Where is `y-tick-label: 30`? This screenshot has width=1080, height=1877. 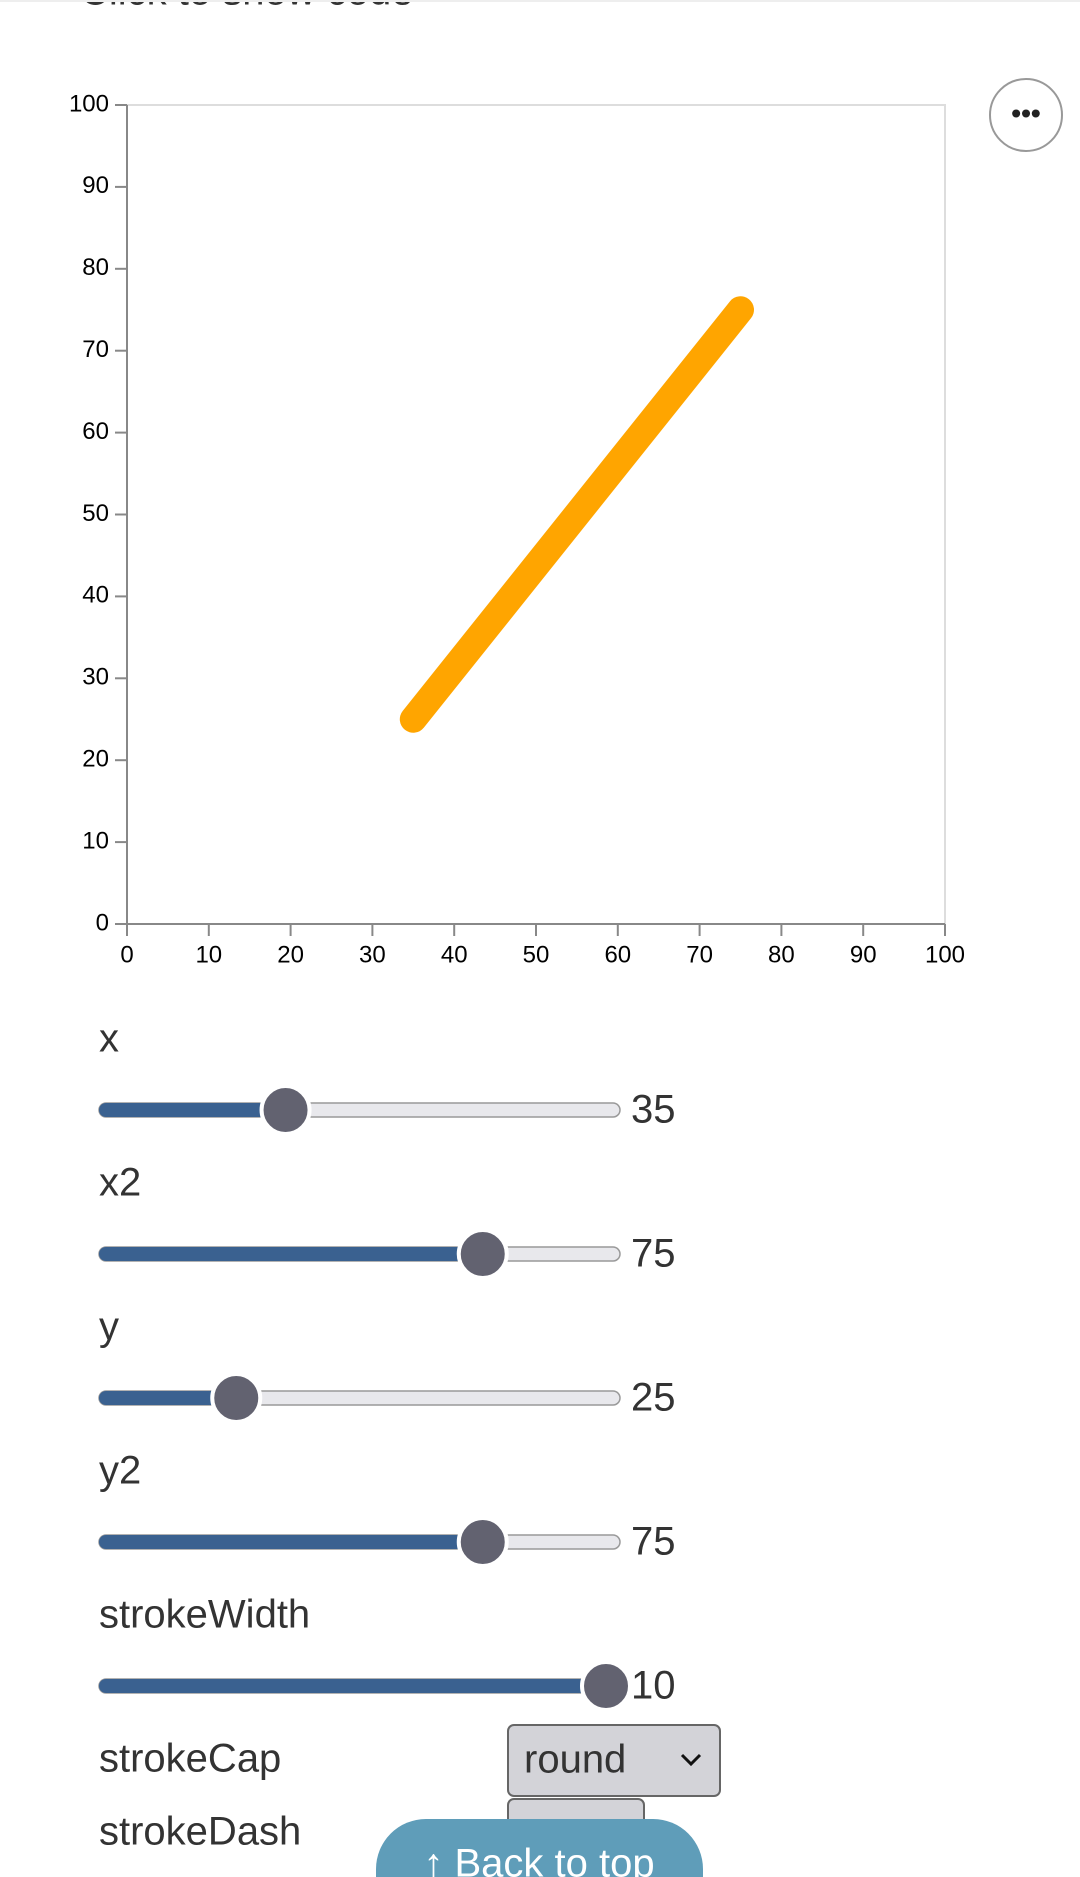
y-tick-label: 30 is located at coordinates (95, 677).